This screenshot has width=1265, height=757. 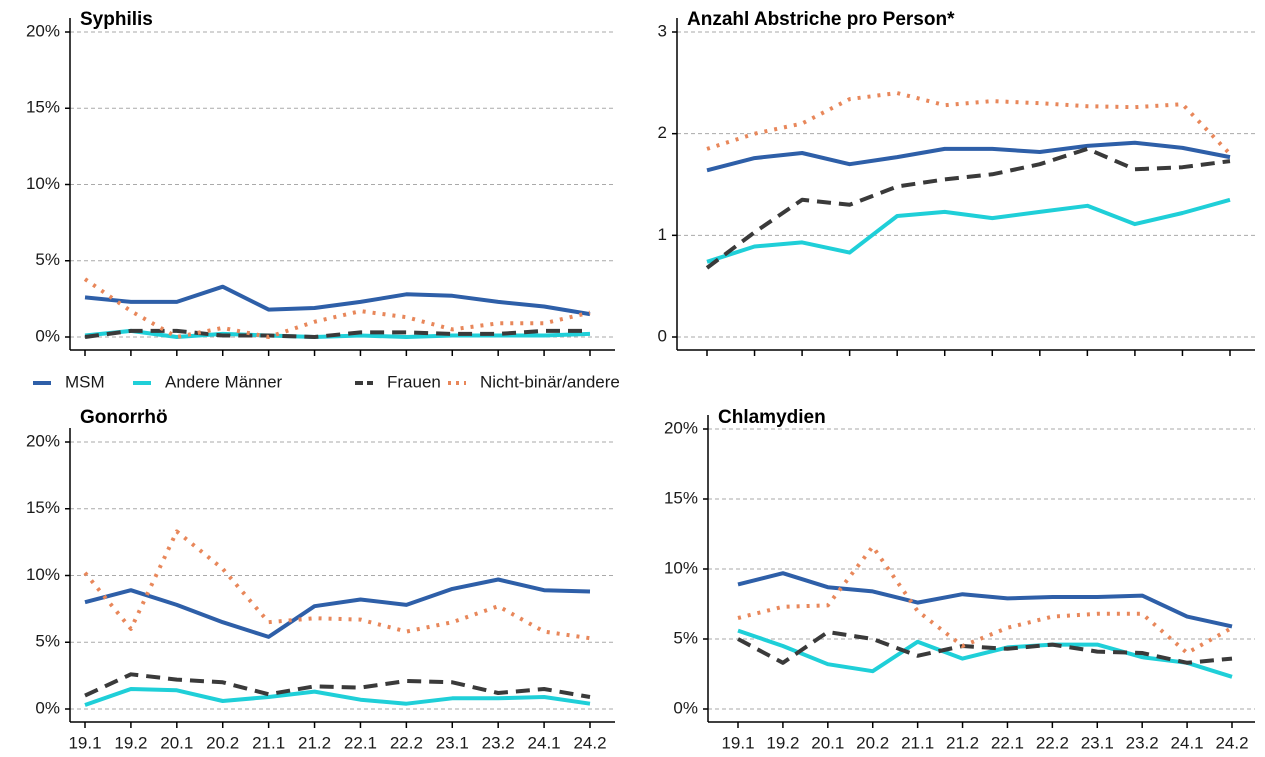 What do you see at coordinates (414, 381) in the screenshot?
I see `legend-label: Frauen` at bounding box center [414, 381].